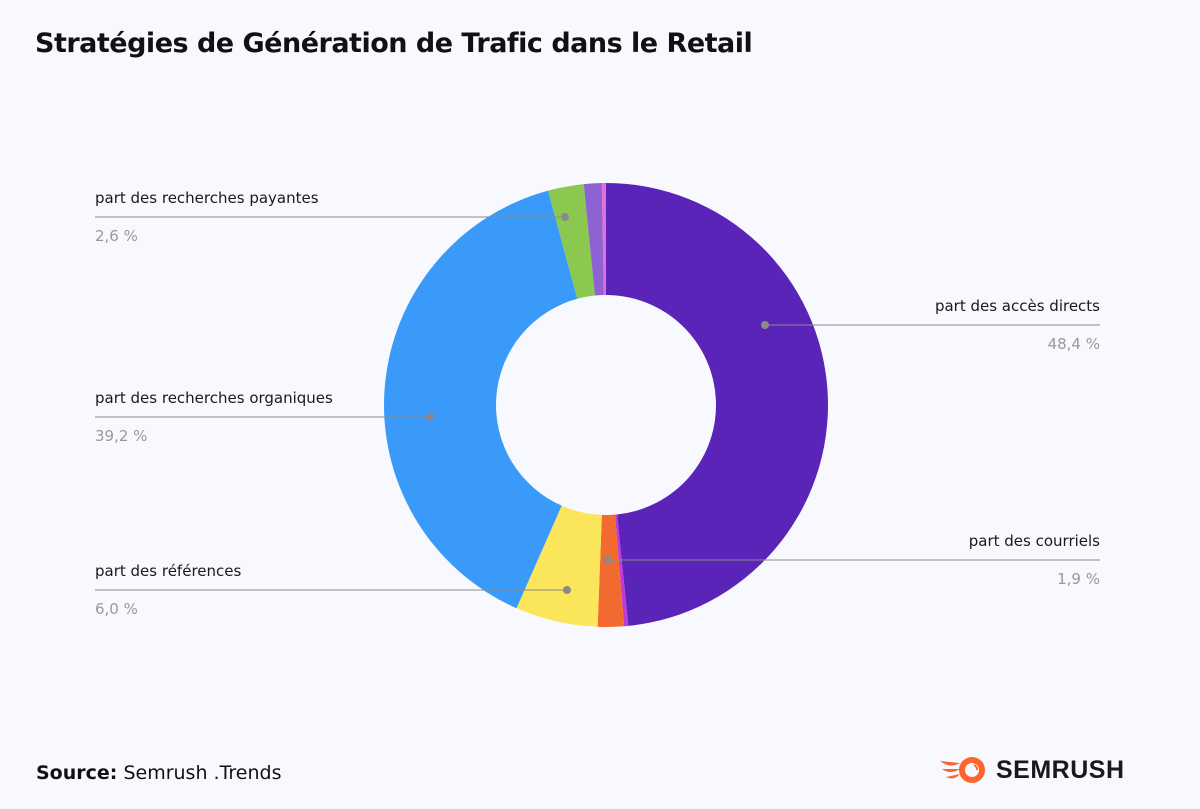 This screenshot has width=1200, height=809. I want to click on slice-value-label: 48,4 %, so click(1073, 344).